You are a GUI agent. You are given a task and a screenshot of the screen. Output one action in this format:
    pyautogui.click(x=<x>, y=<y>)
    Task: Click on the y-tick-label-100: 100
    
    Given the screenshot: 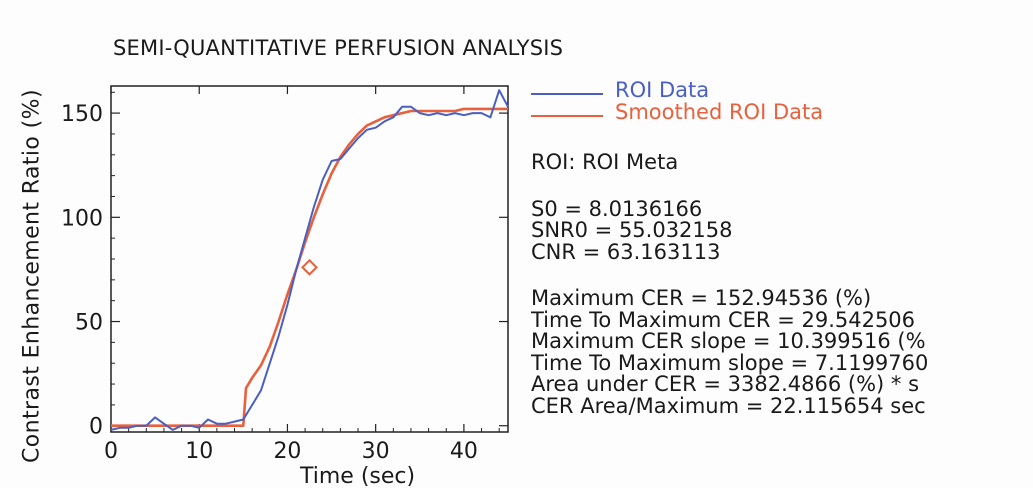 What is the action you would take?
    pyautogui.click(x=82, y=218)
    